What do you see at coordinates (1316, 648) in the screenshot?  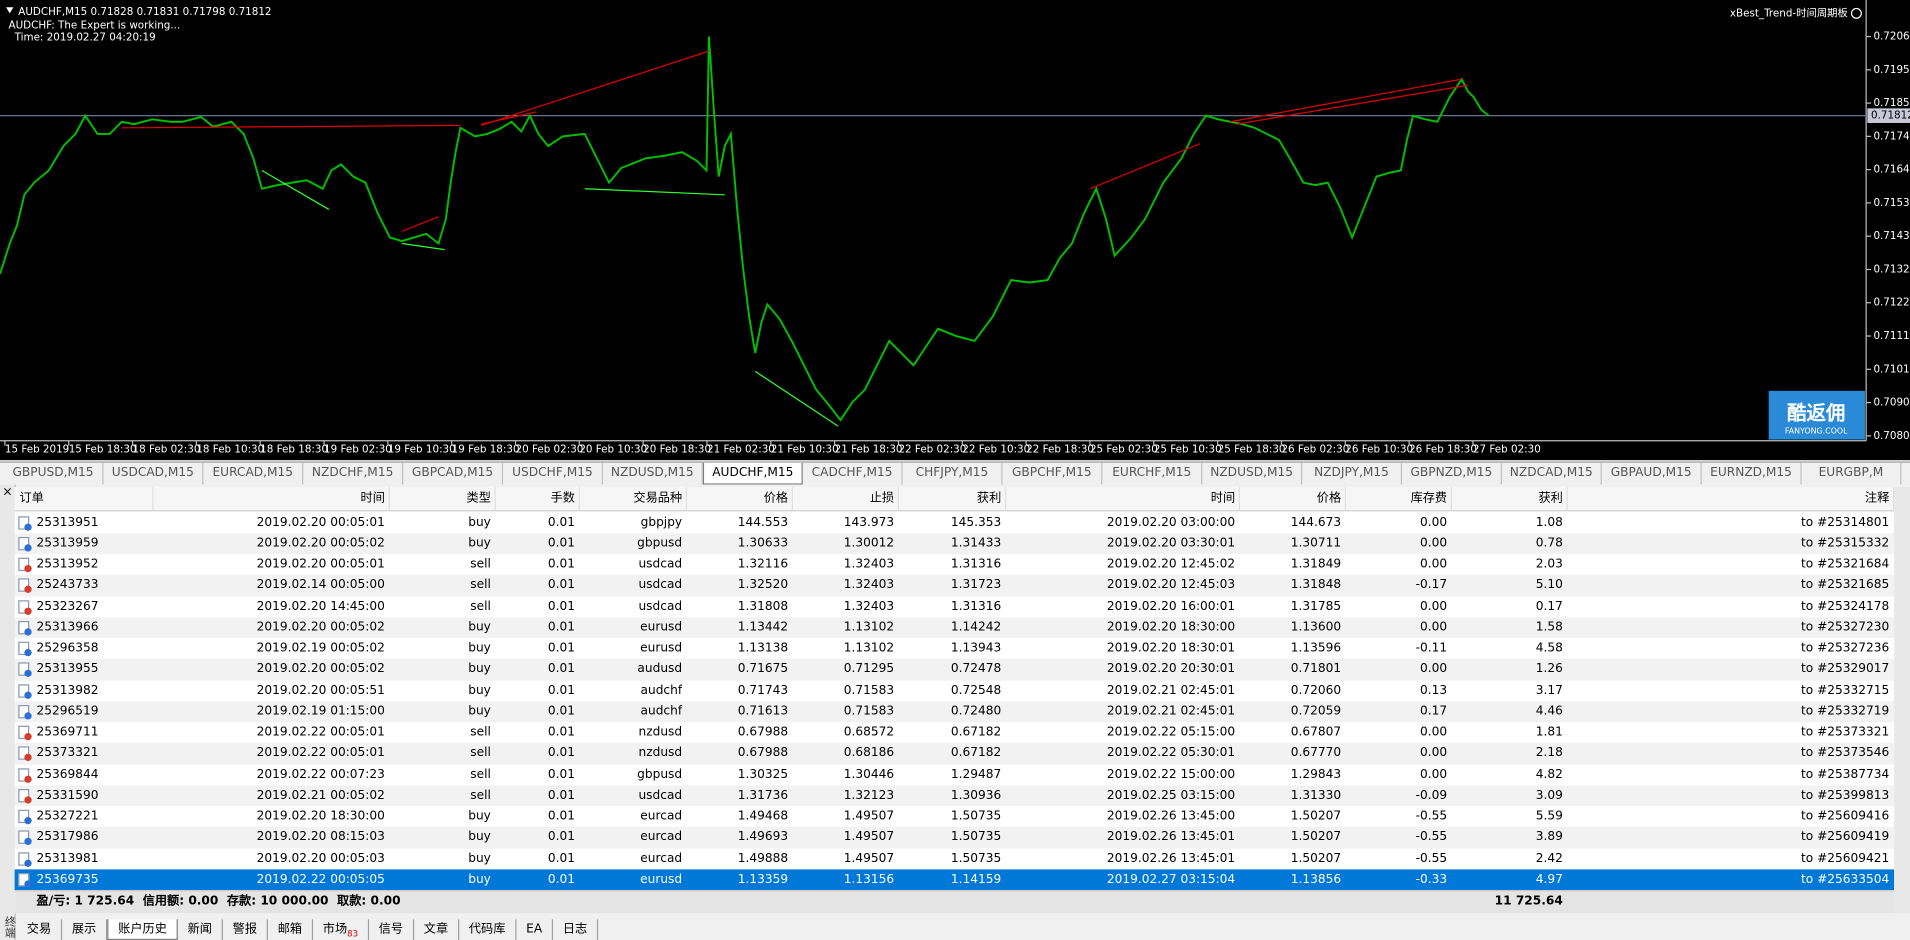 I see `table-cell: 1.13596` at bounding box center [1316, 648].